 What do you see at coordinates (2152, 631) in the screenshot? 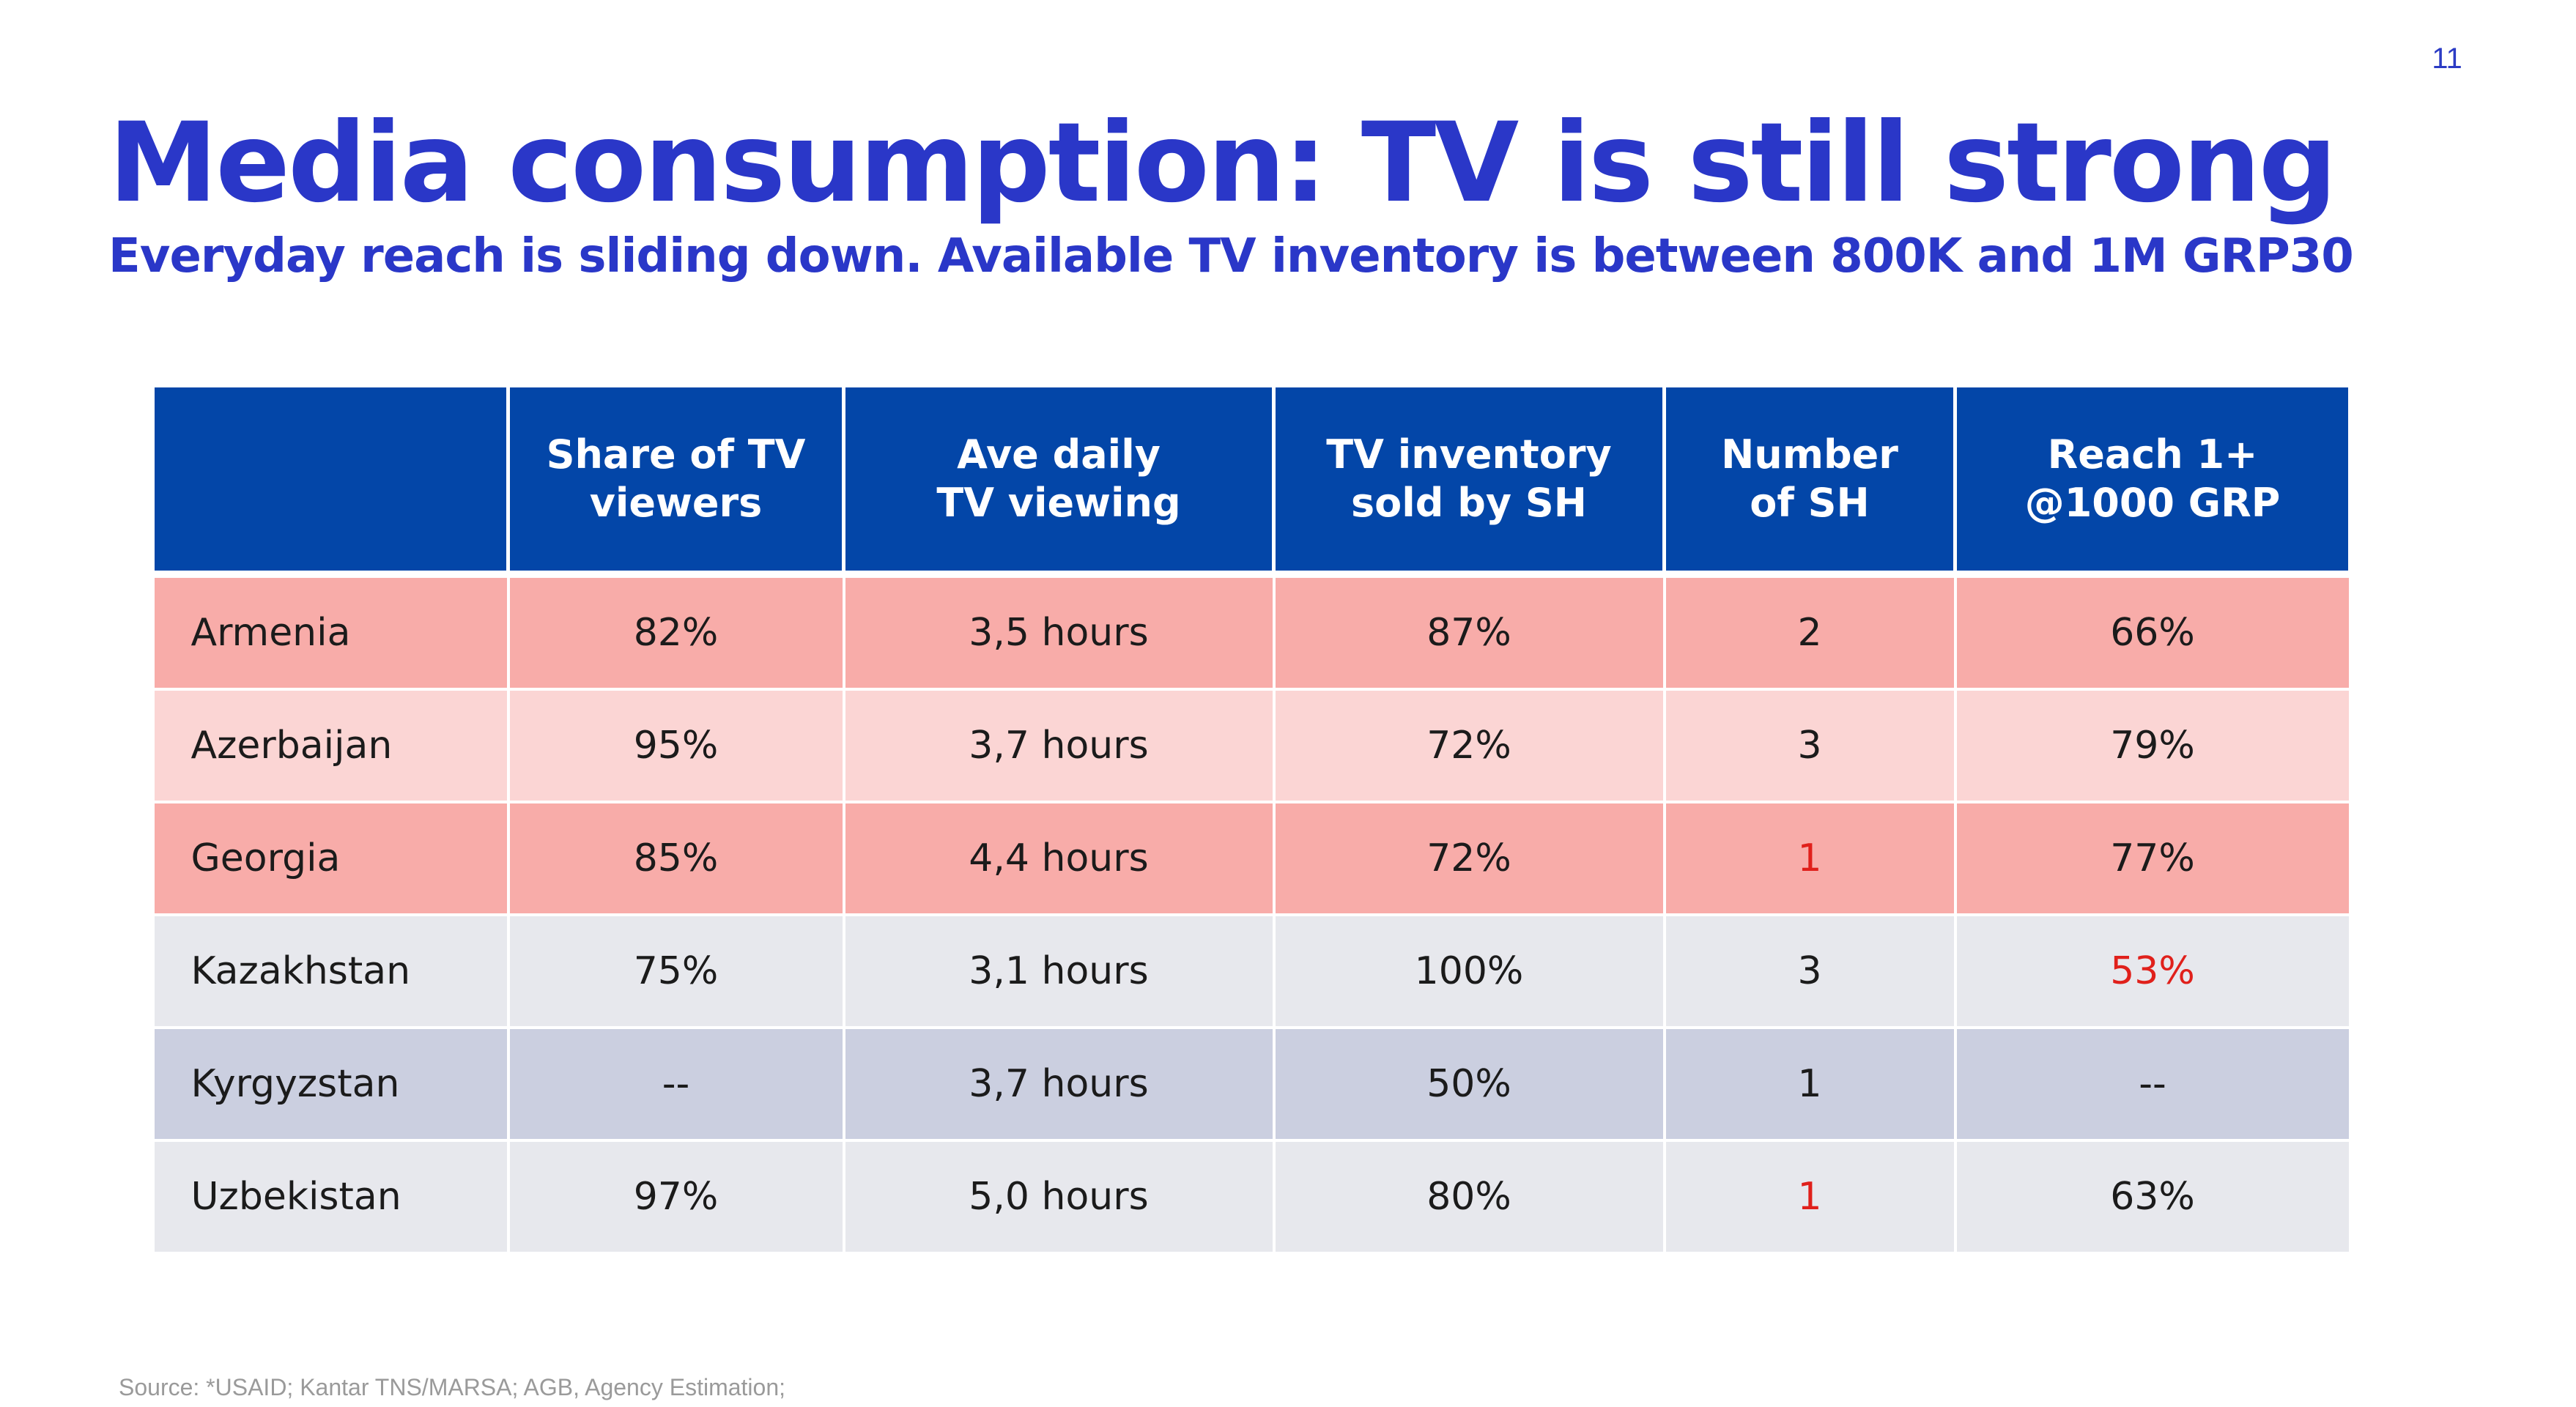
I see `cell-reach: 66%` at bounding box center [2152, 631].